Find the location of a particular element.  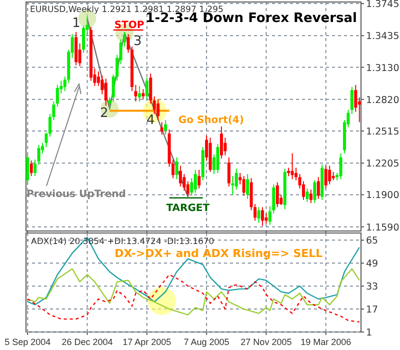

y-tick-label: 1.2205 is located at coordinates (383, 164).